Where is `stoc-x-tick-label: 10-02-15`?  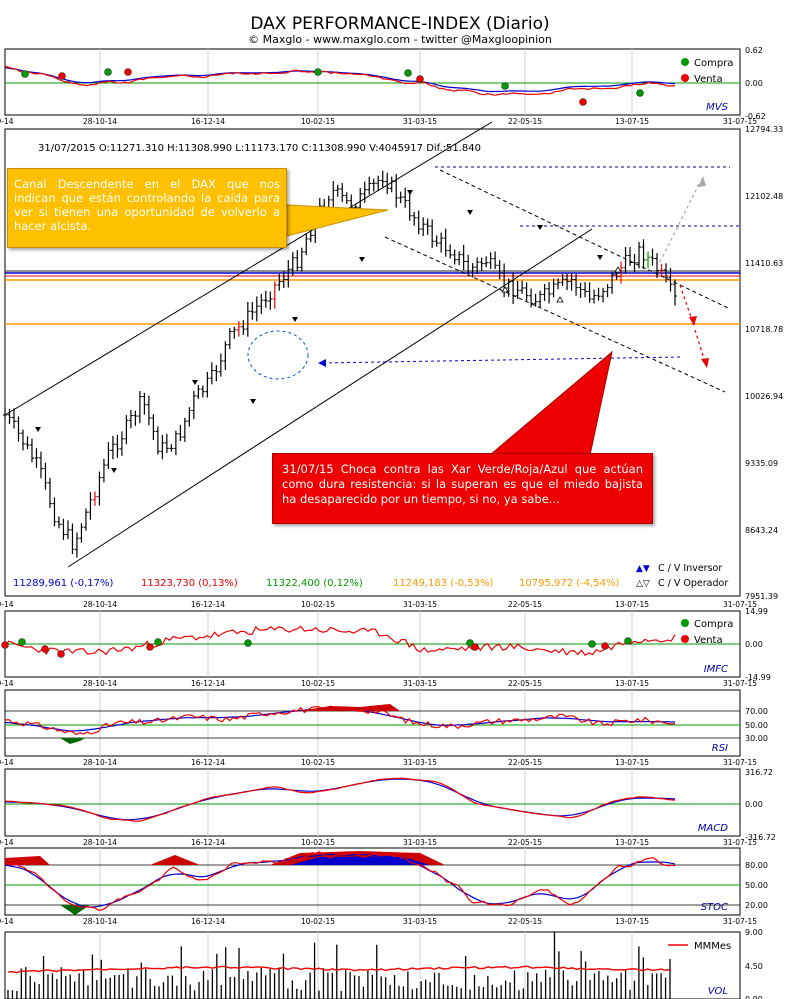
stoc-x-tick-label: 10-02-15 is located at coordinates (318, 921).